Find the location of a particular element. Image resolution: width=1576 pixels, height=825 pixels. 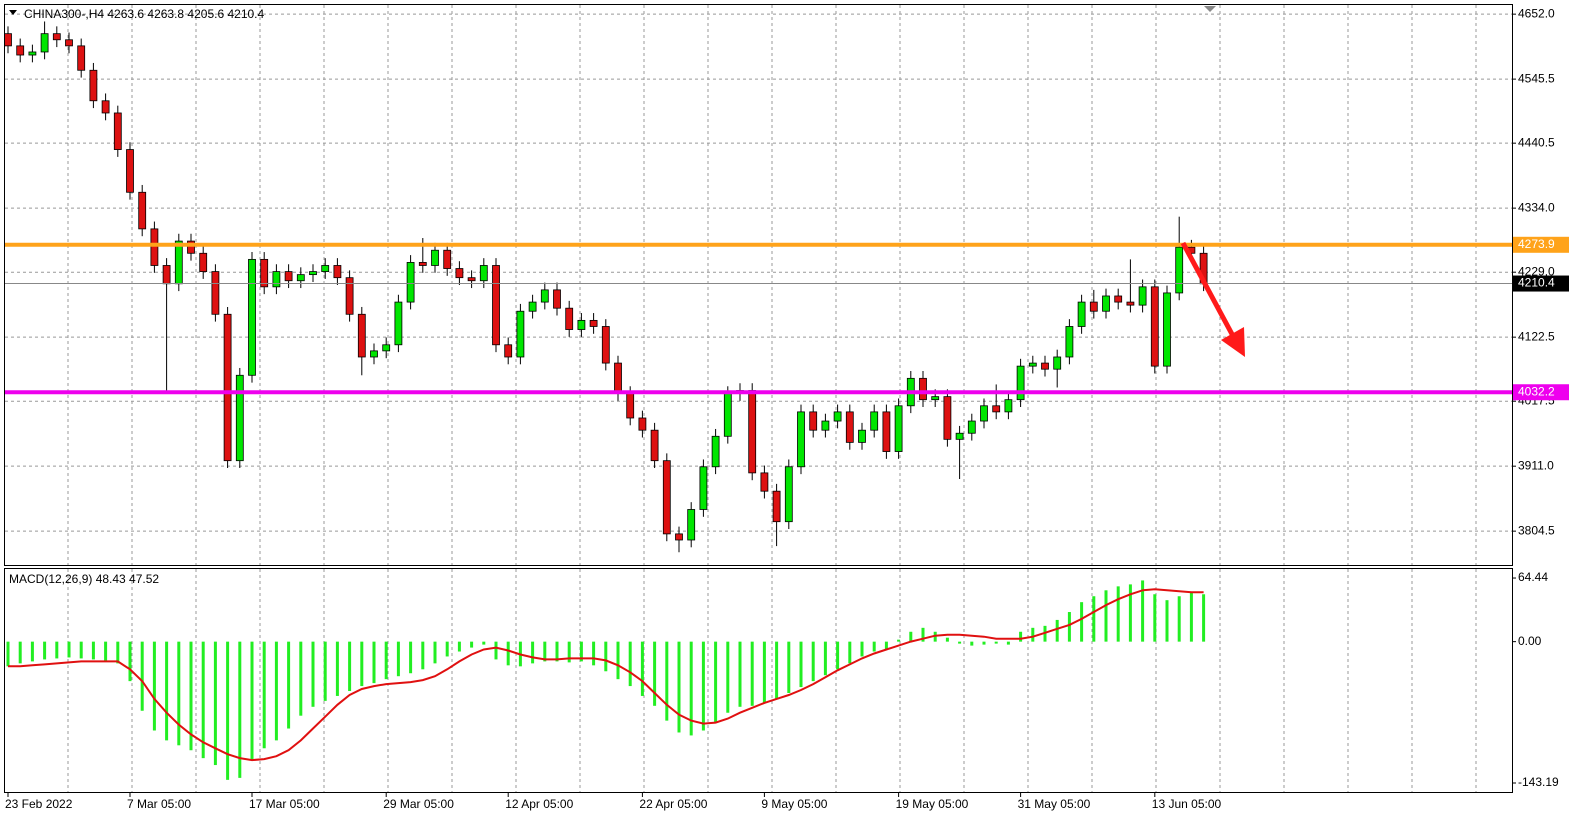

y-tick-label: 64.44 is located at coordinates (1533, 577).